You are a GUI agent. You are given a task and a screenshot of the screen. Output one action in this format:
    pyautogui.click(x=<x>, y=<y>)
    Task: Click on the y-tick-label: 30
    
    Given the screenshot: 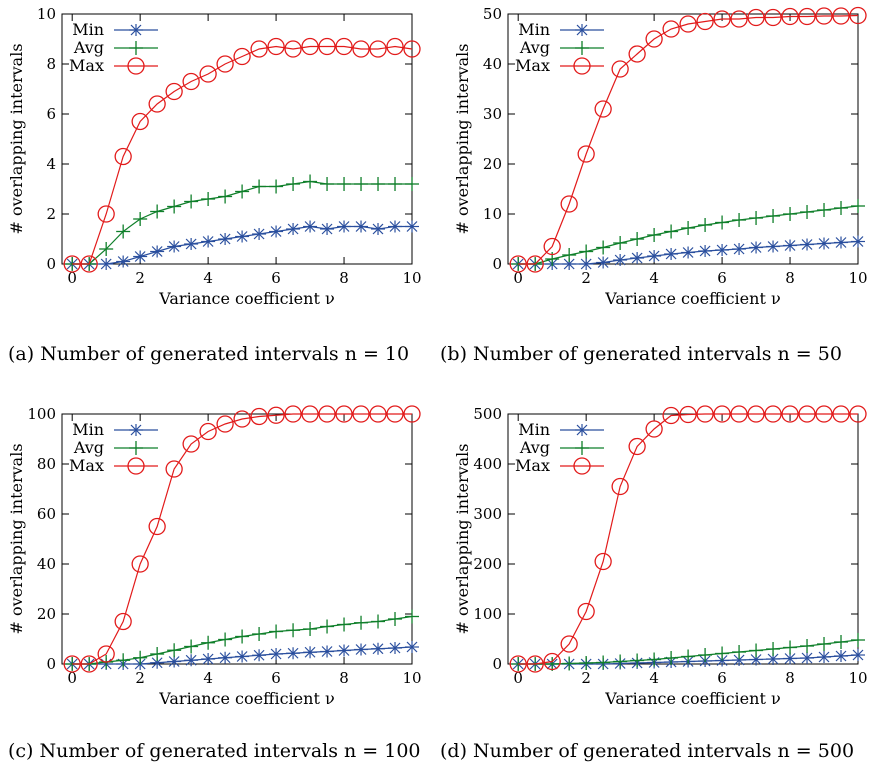 What is the action you would take?
    pyautogui.click(x=492, y=114)
    